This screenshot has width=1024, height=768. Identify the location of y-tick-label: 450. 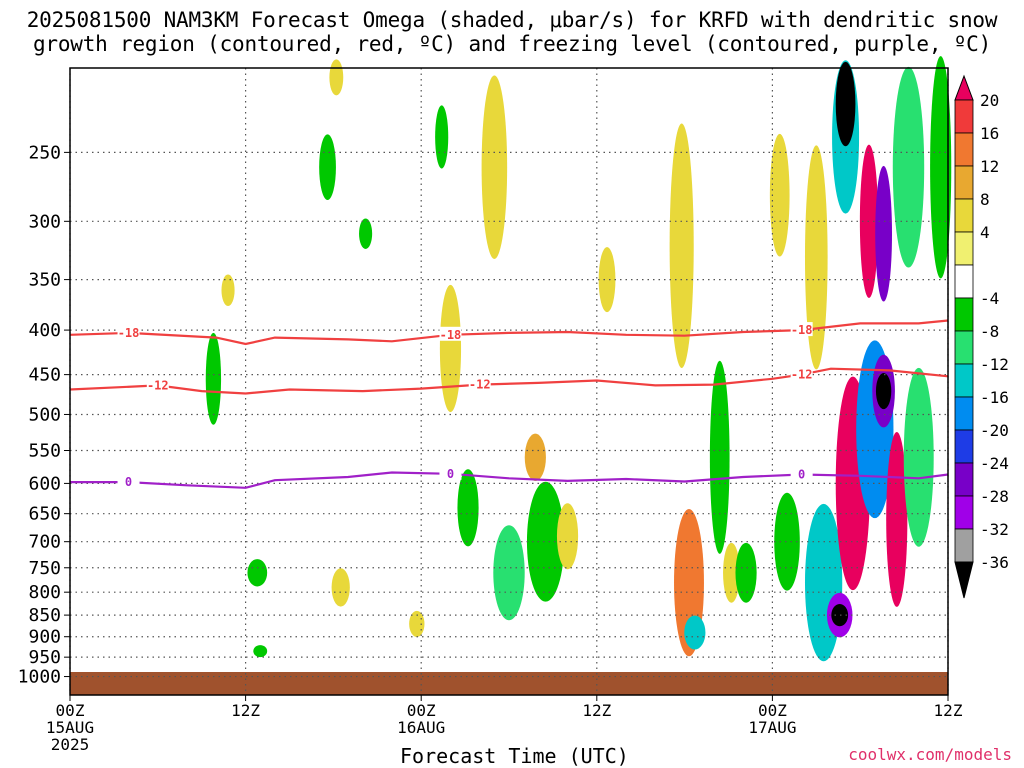
(44, 375).